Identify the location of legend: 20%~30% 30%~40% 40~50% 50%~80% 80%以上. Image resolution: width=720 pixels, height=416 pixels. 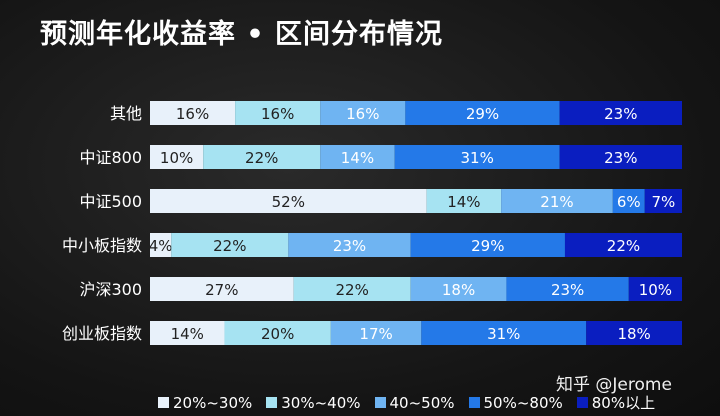
(406, 402).